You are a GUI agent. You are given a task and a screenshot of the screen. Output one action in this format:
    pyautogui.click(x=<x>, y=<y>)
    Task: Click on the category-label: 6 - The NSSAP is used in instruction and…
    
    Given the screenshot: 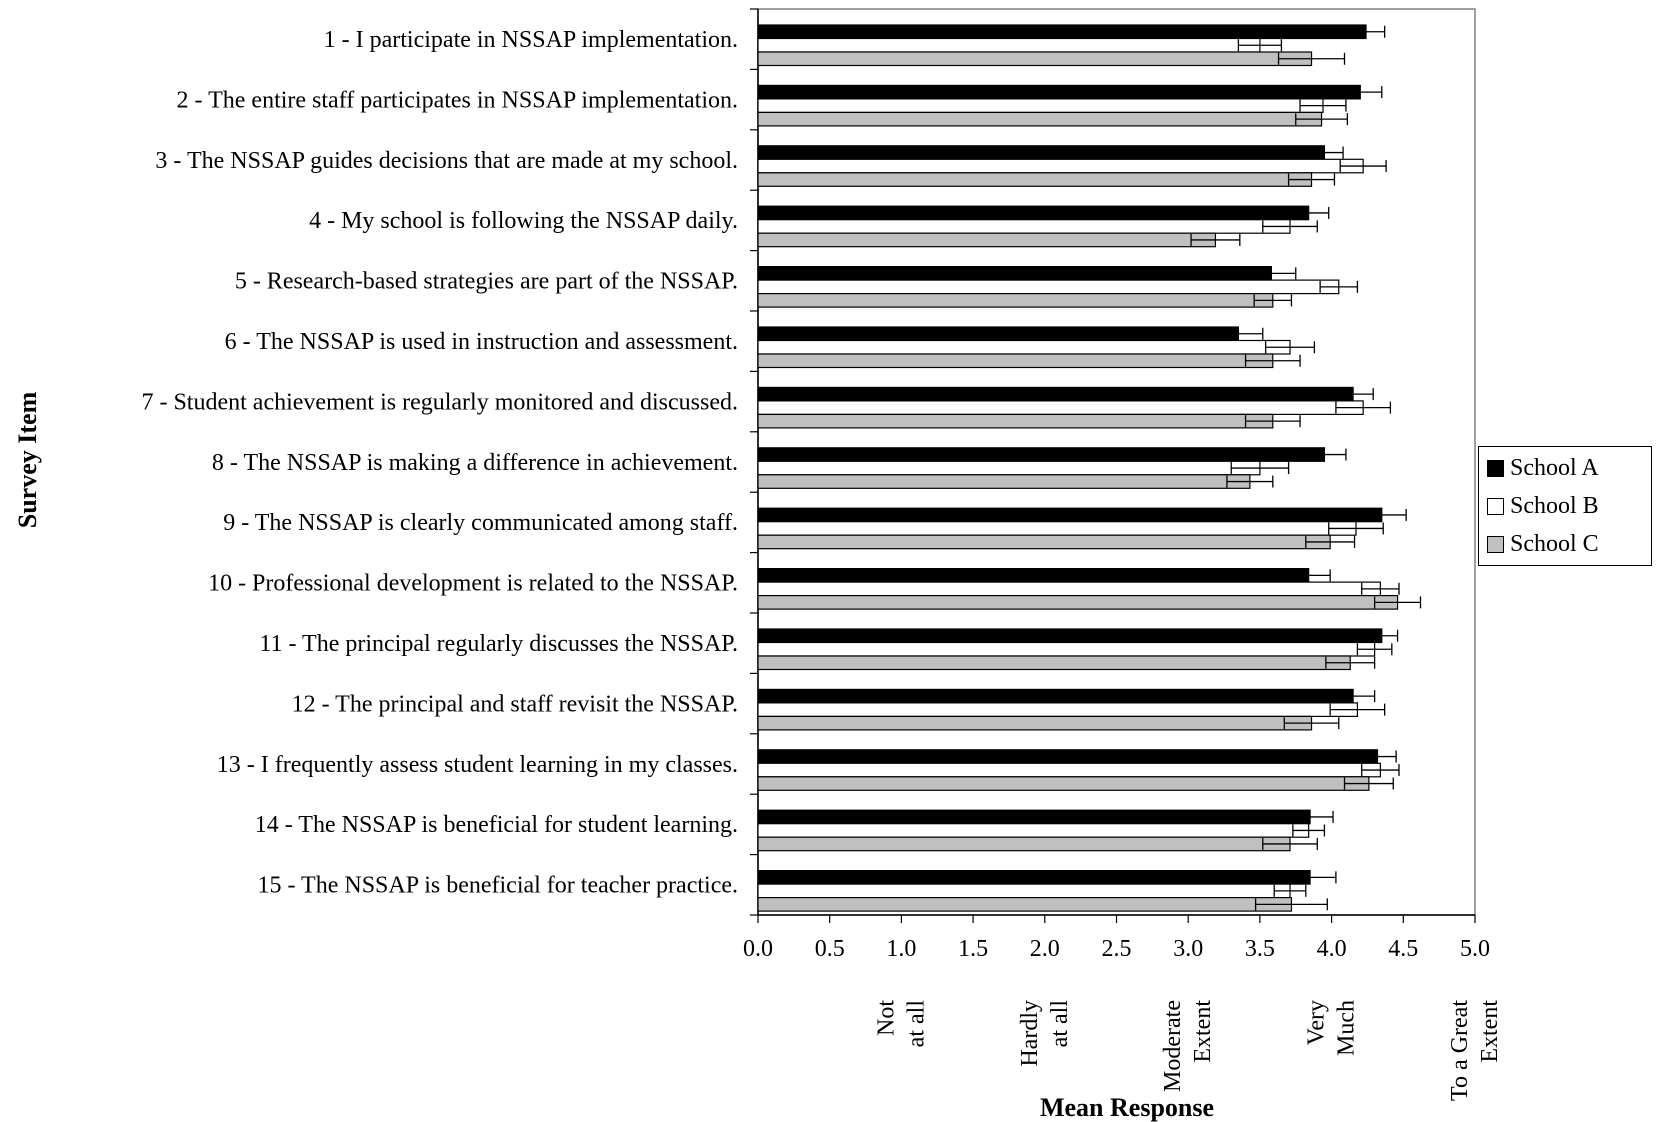 What is the action you would take?
    pyautogui.click(x=481, y=342)
    